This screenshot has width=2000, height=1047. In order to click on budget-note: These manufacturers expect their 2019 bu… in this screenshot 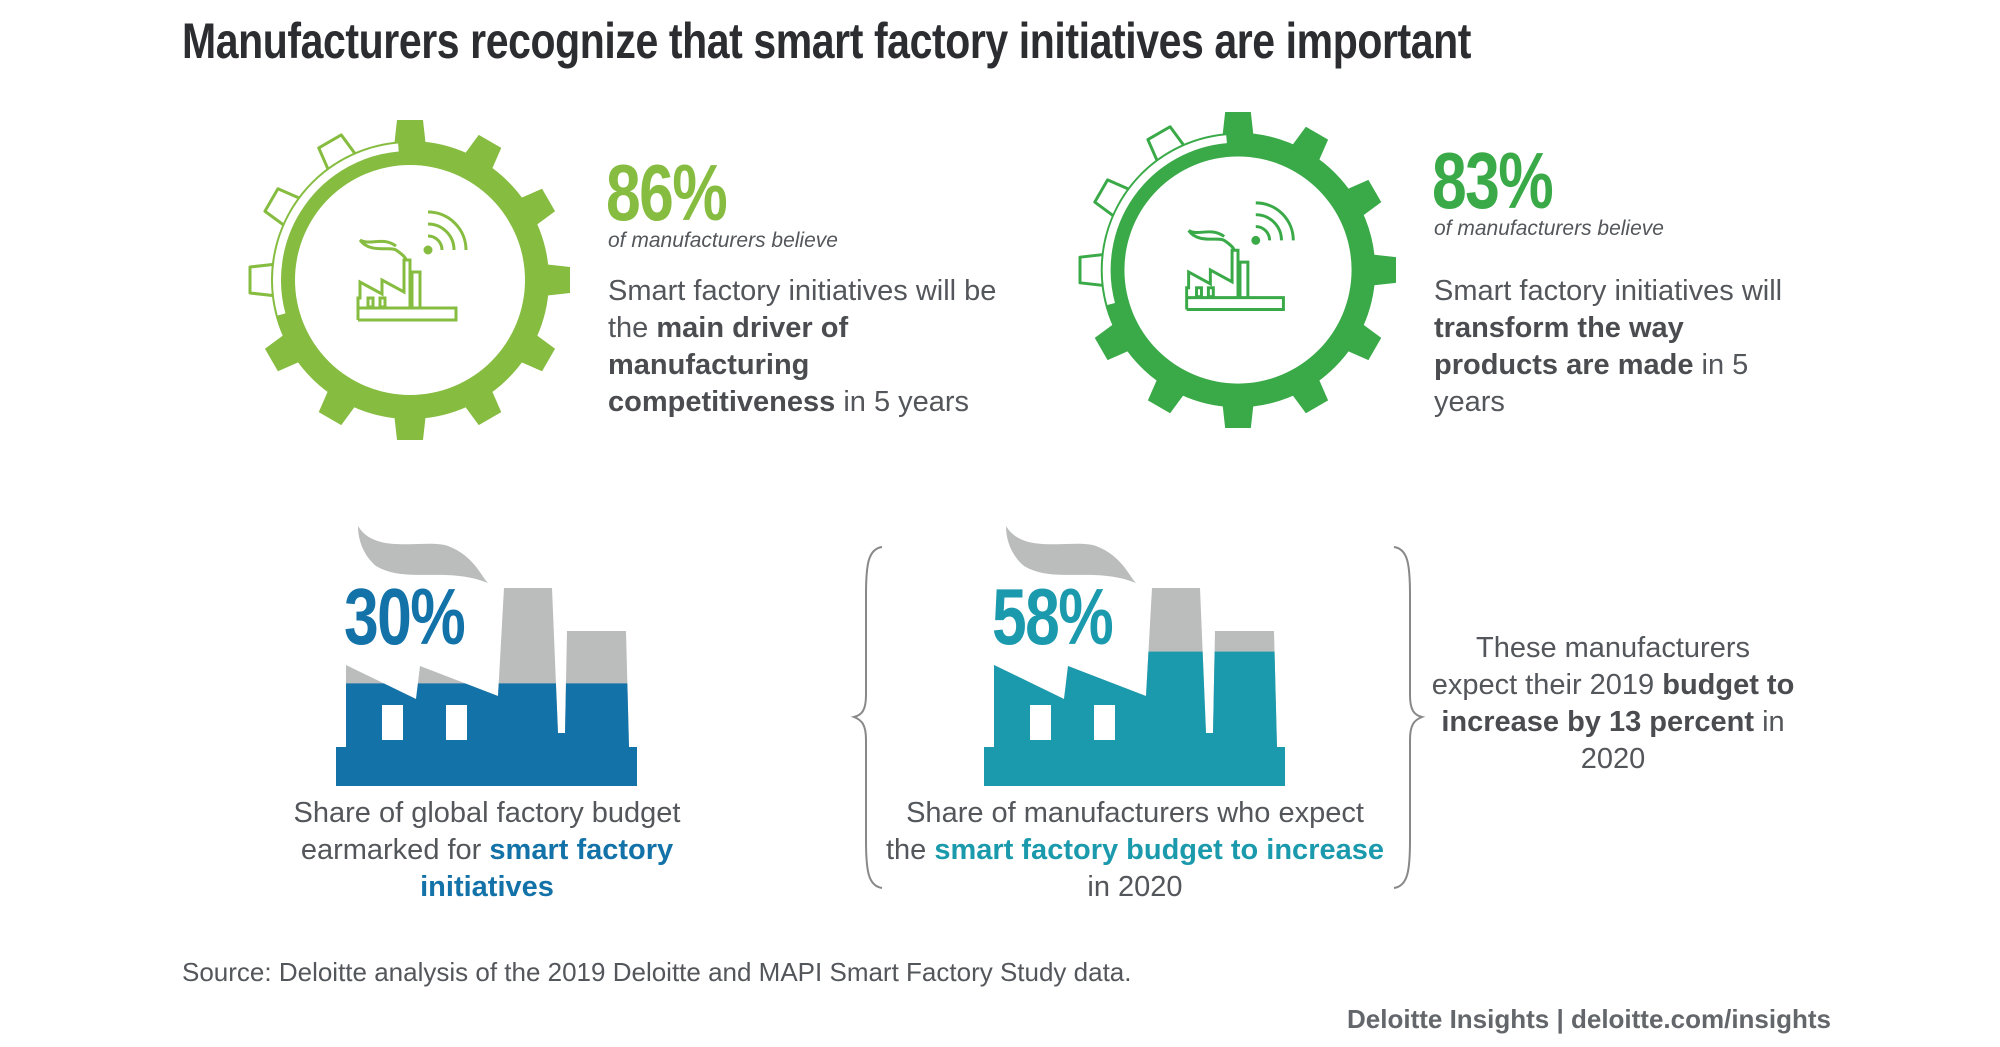, I will do `click(1613, 704)`.